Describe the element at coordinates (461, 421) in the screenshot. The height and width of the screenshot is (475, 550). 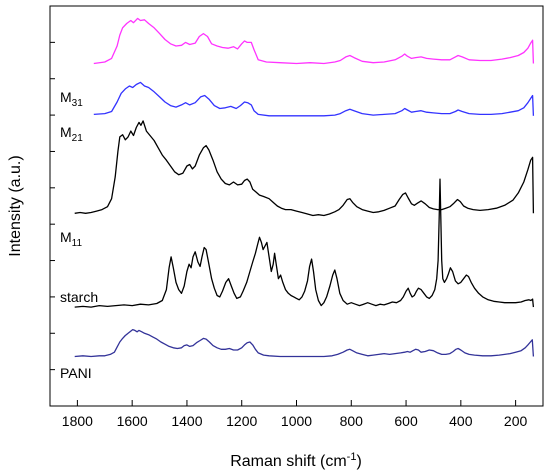
I see `x-tick-label-400: 400` at that location.